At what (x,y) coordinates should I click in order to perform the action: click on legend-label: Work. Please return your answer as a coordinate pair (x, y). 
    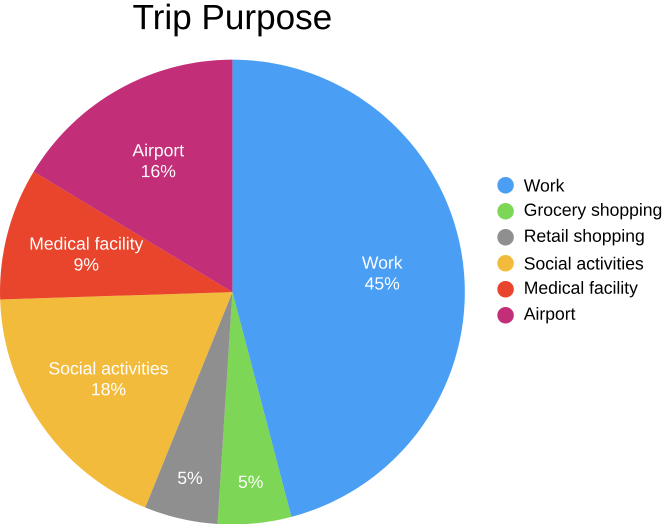
    Looking at the image, I should click on (544, 185).